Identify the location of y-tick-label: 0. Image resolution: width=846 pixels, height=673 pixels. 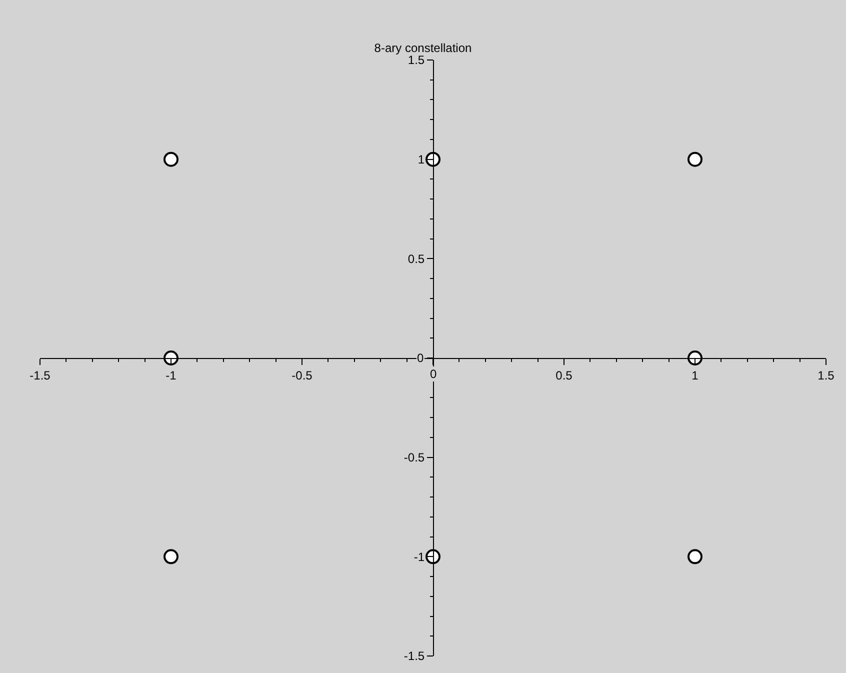
(420, 358).